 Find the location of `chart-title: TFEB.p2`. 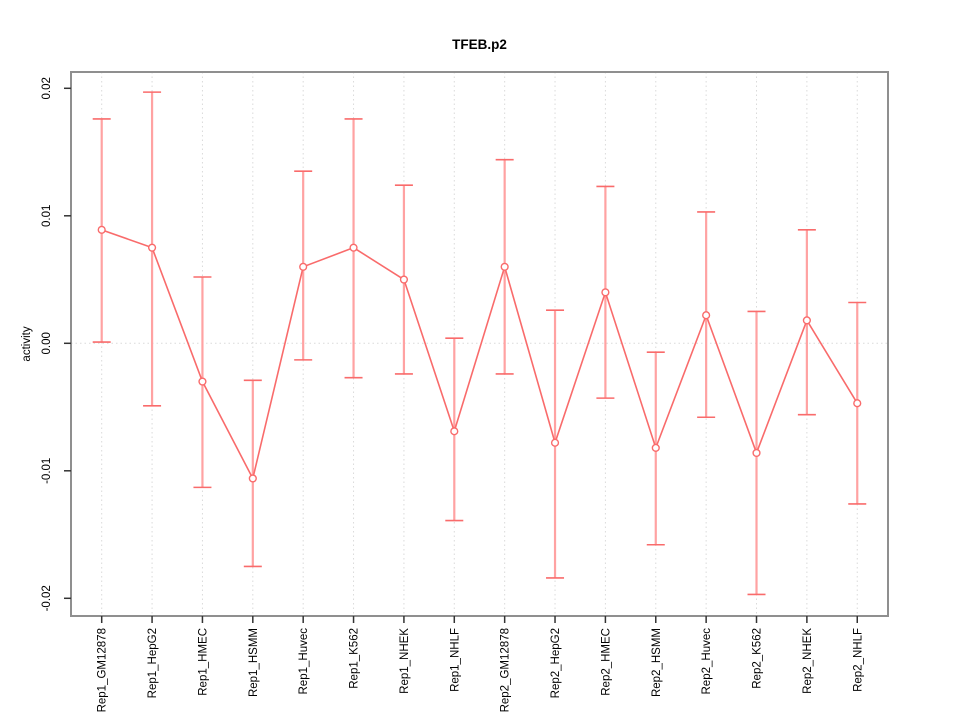

chart-title: TFEB.p2 is located at coordinates (479, 44).